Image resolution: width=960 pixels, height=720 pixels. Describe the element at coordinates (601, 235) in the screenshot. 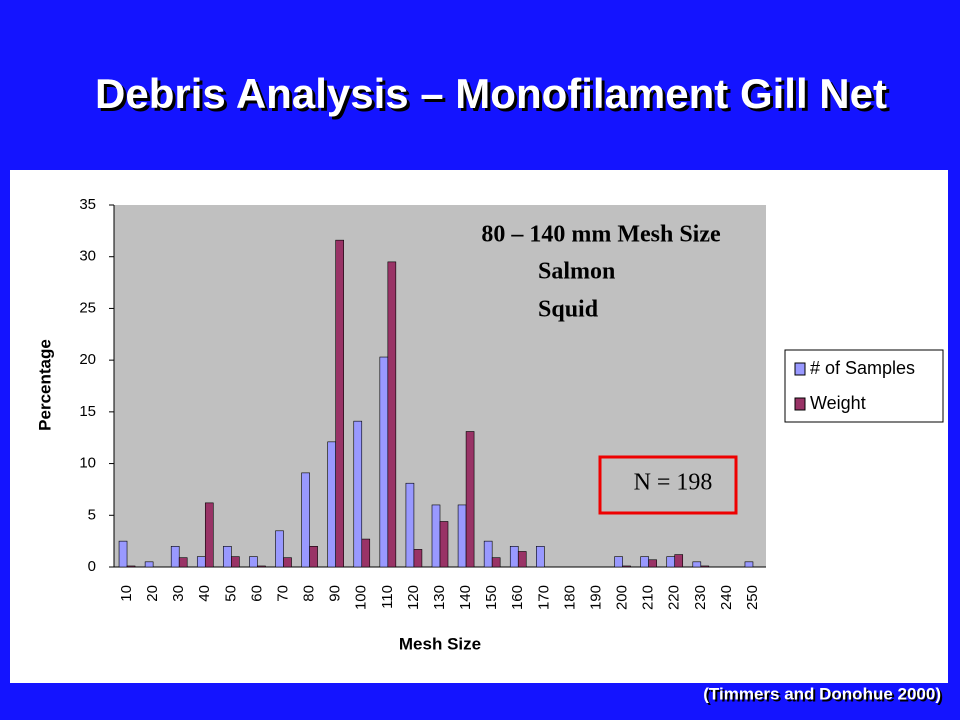

I see `annotation: 80 – 140 mm Mesh Size` at that location.